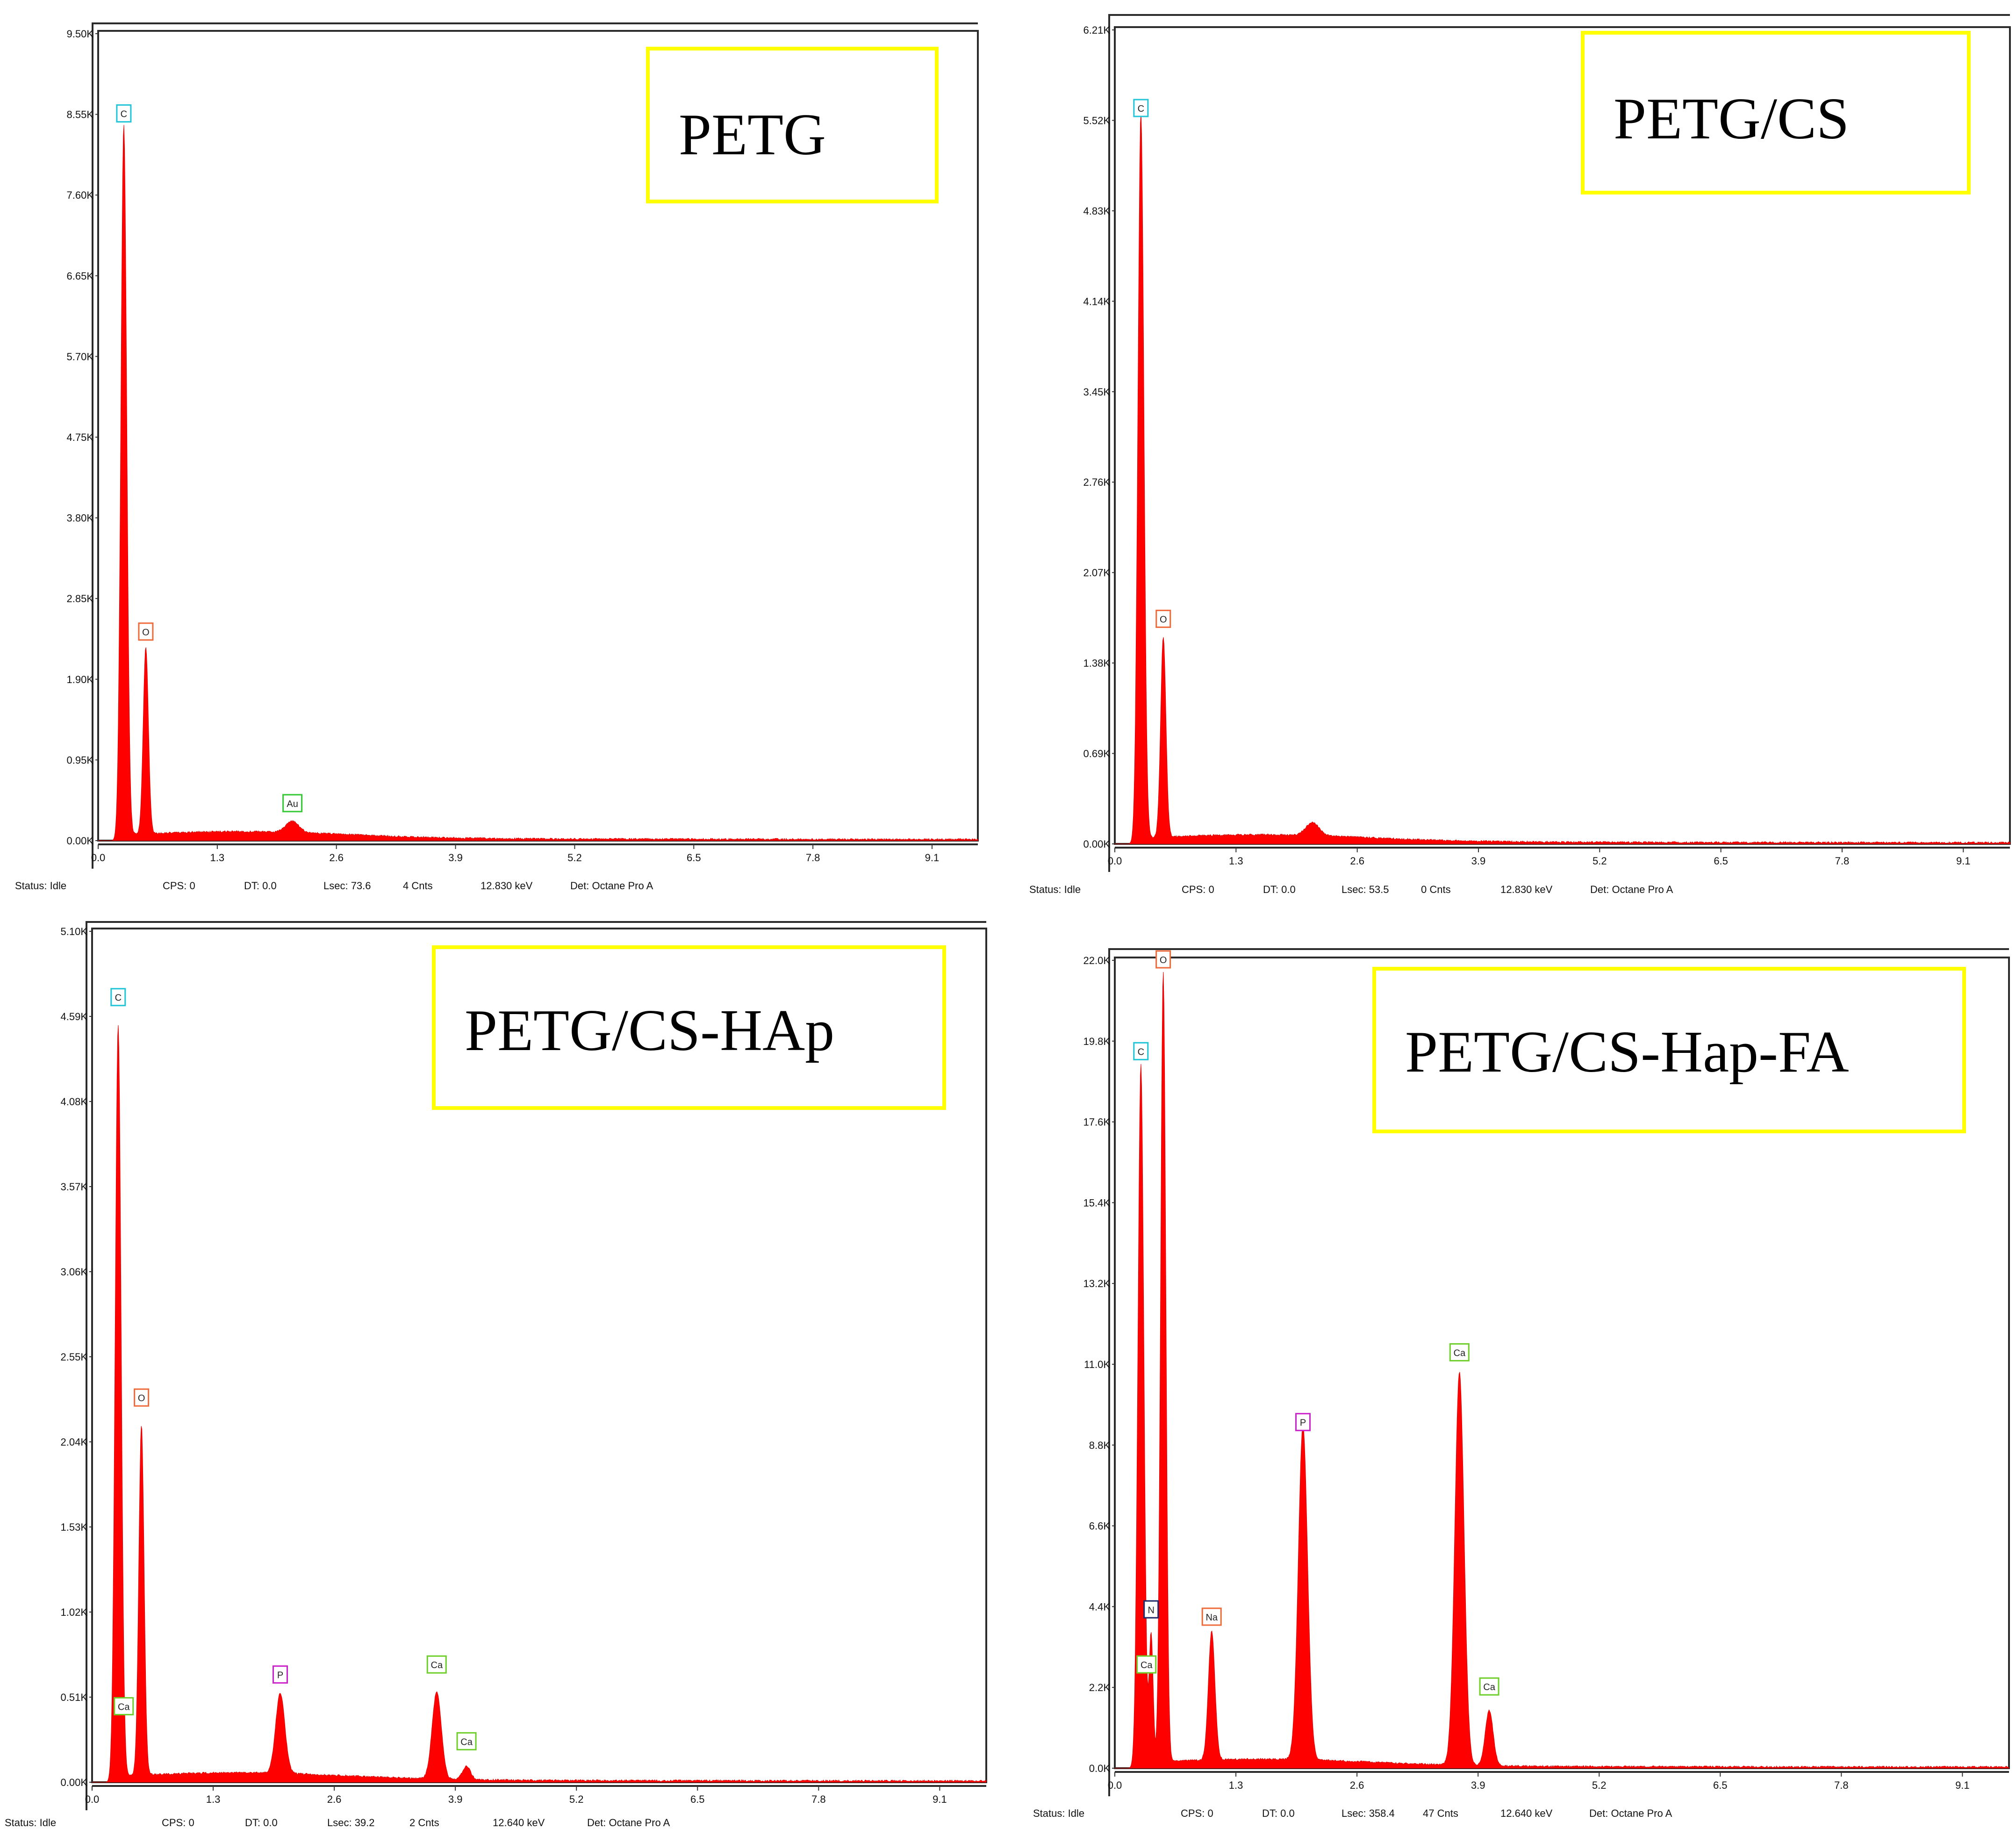 This screenshot has width=2016, height=1843. I want to click on y-tick-label: 1.90K, so click(80, 679).